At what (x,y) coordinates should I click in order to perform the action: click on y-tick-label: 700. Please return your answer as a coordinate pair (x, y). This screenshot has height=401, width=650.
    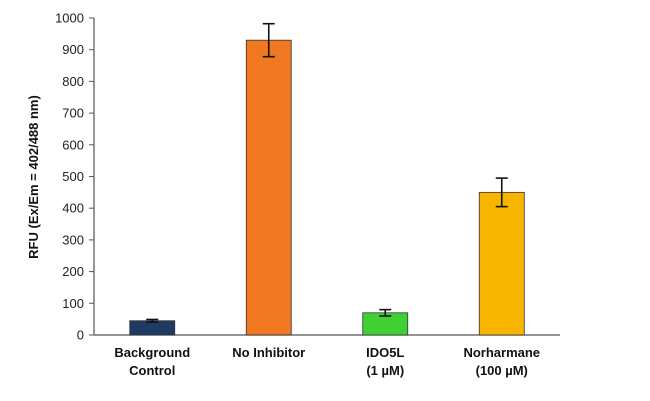
    Looking at the image, I should click on (73, 113).